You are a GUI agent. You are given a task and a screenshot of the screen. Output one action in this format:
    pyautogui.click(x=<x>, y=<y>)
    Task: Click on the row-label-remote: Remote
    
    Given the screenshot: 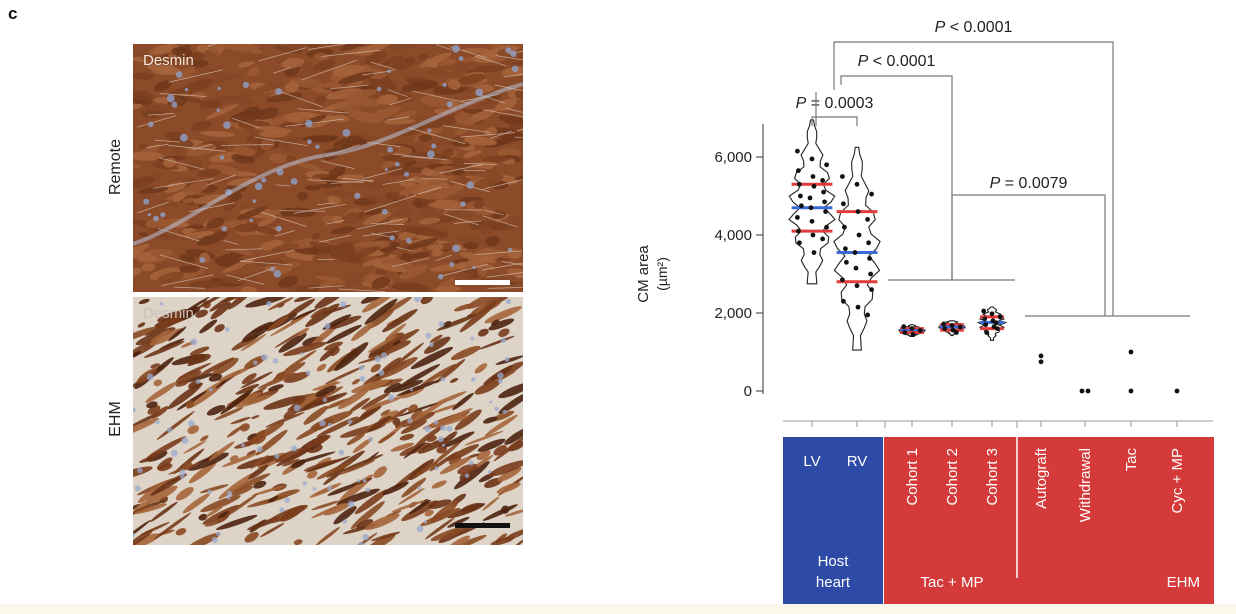 What is the action you would take?
    pyautogui.click(x=115, y=167)
    